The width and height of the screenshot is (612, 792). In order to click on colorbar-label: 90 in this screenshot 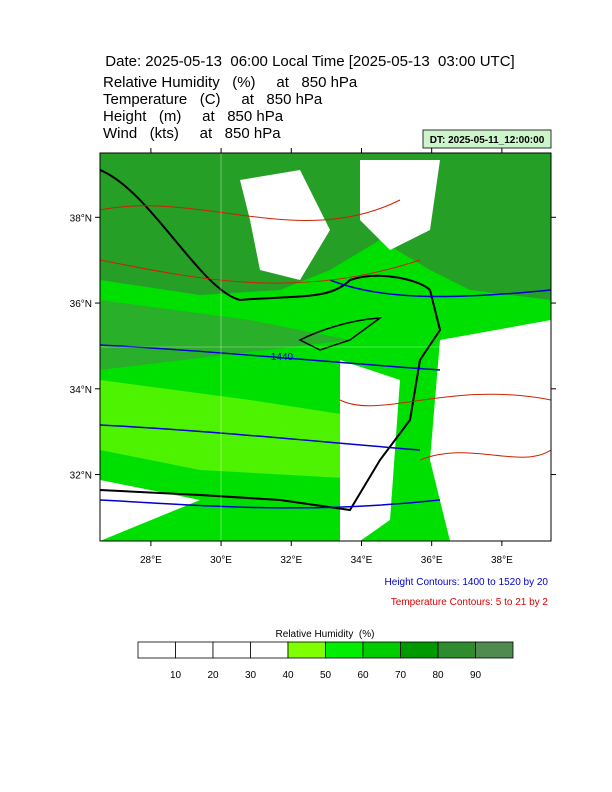, I will do `click(476, 675)`.